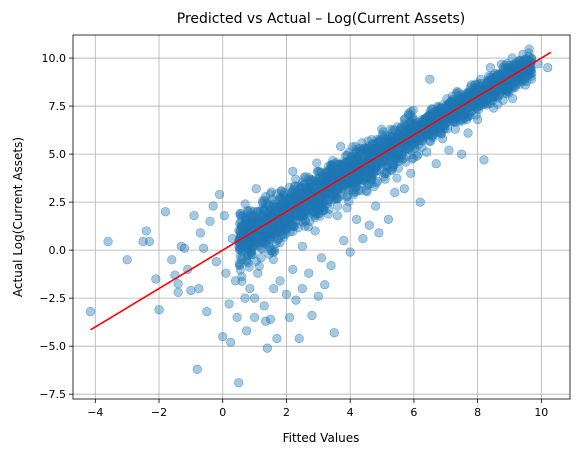 Image resolution: width=578 pixels, height=455 pixels. I want to click on y-tick-label: −7.5, so click(52, 394).